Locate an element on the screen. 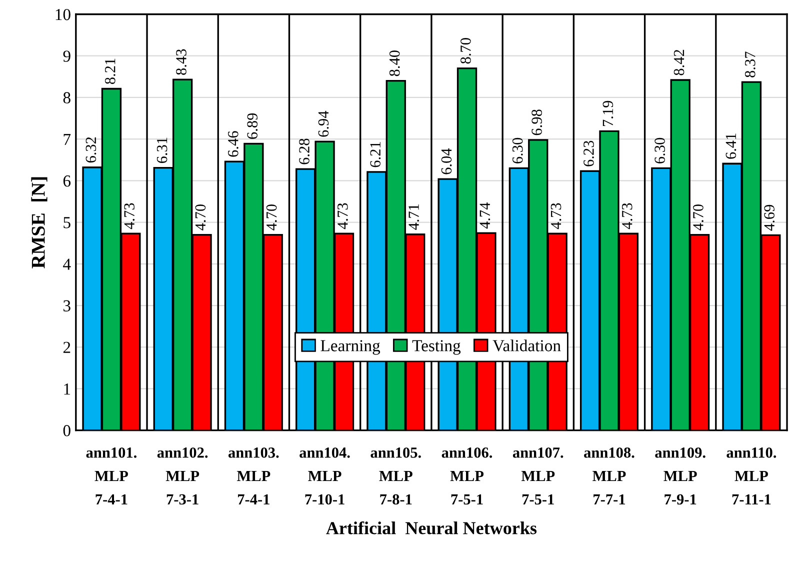  y-tick-label: 3 is located at coordinates (67, 306).